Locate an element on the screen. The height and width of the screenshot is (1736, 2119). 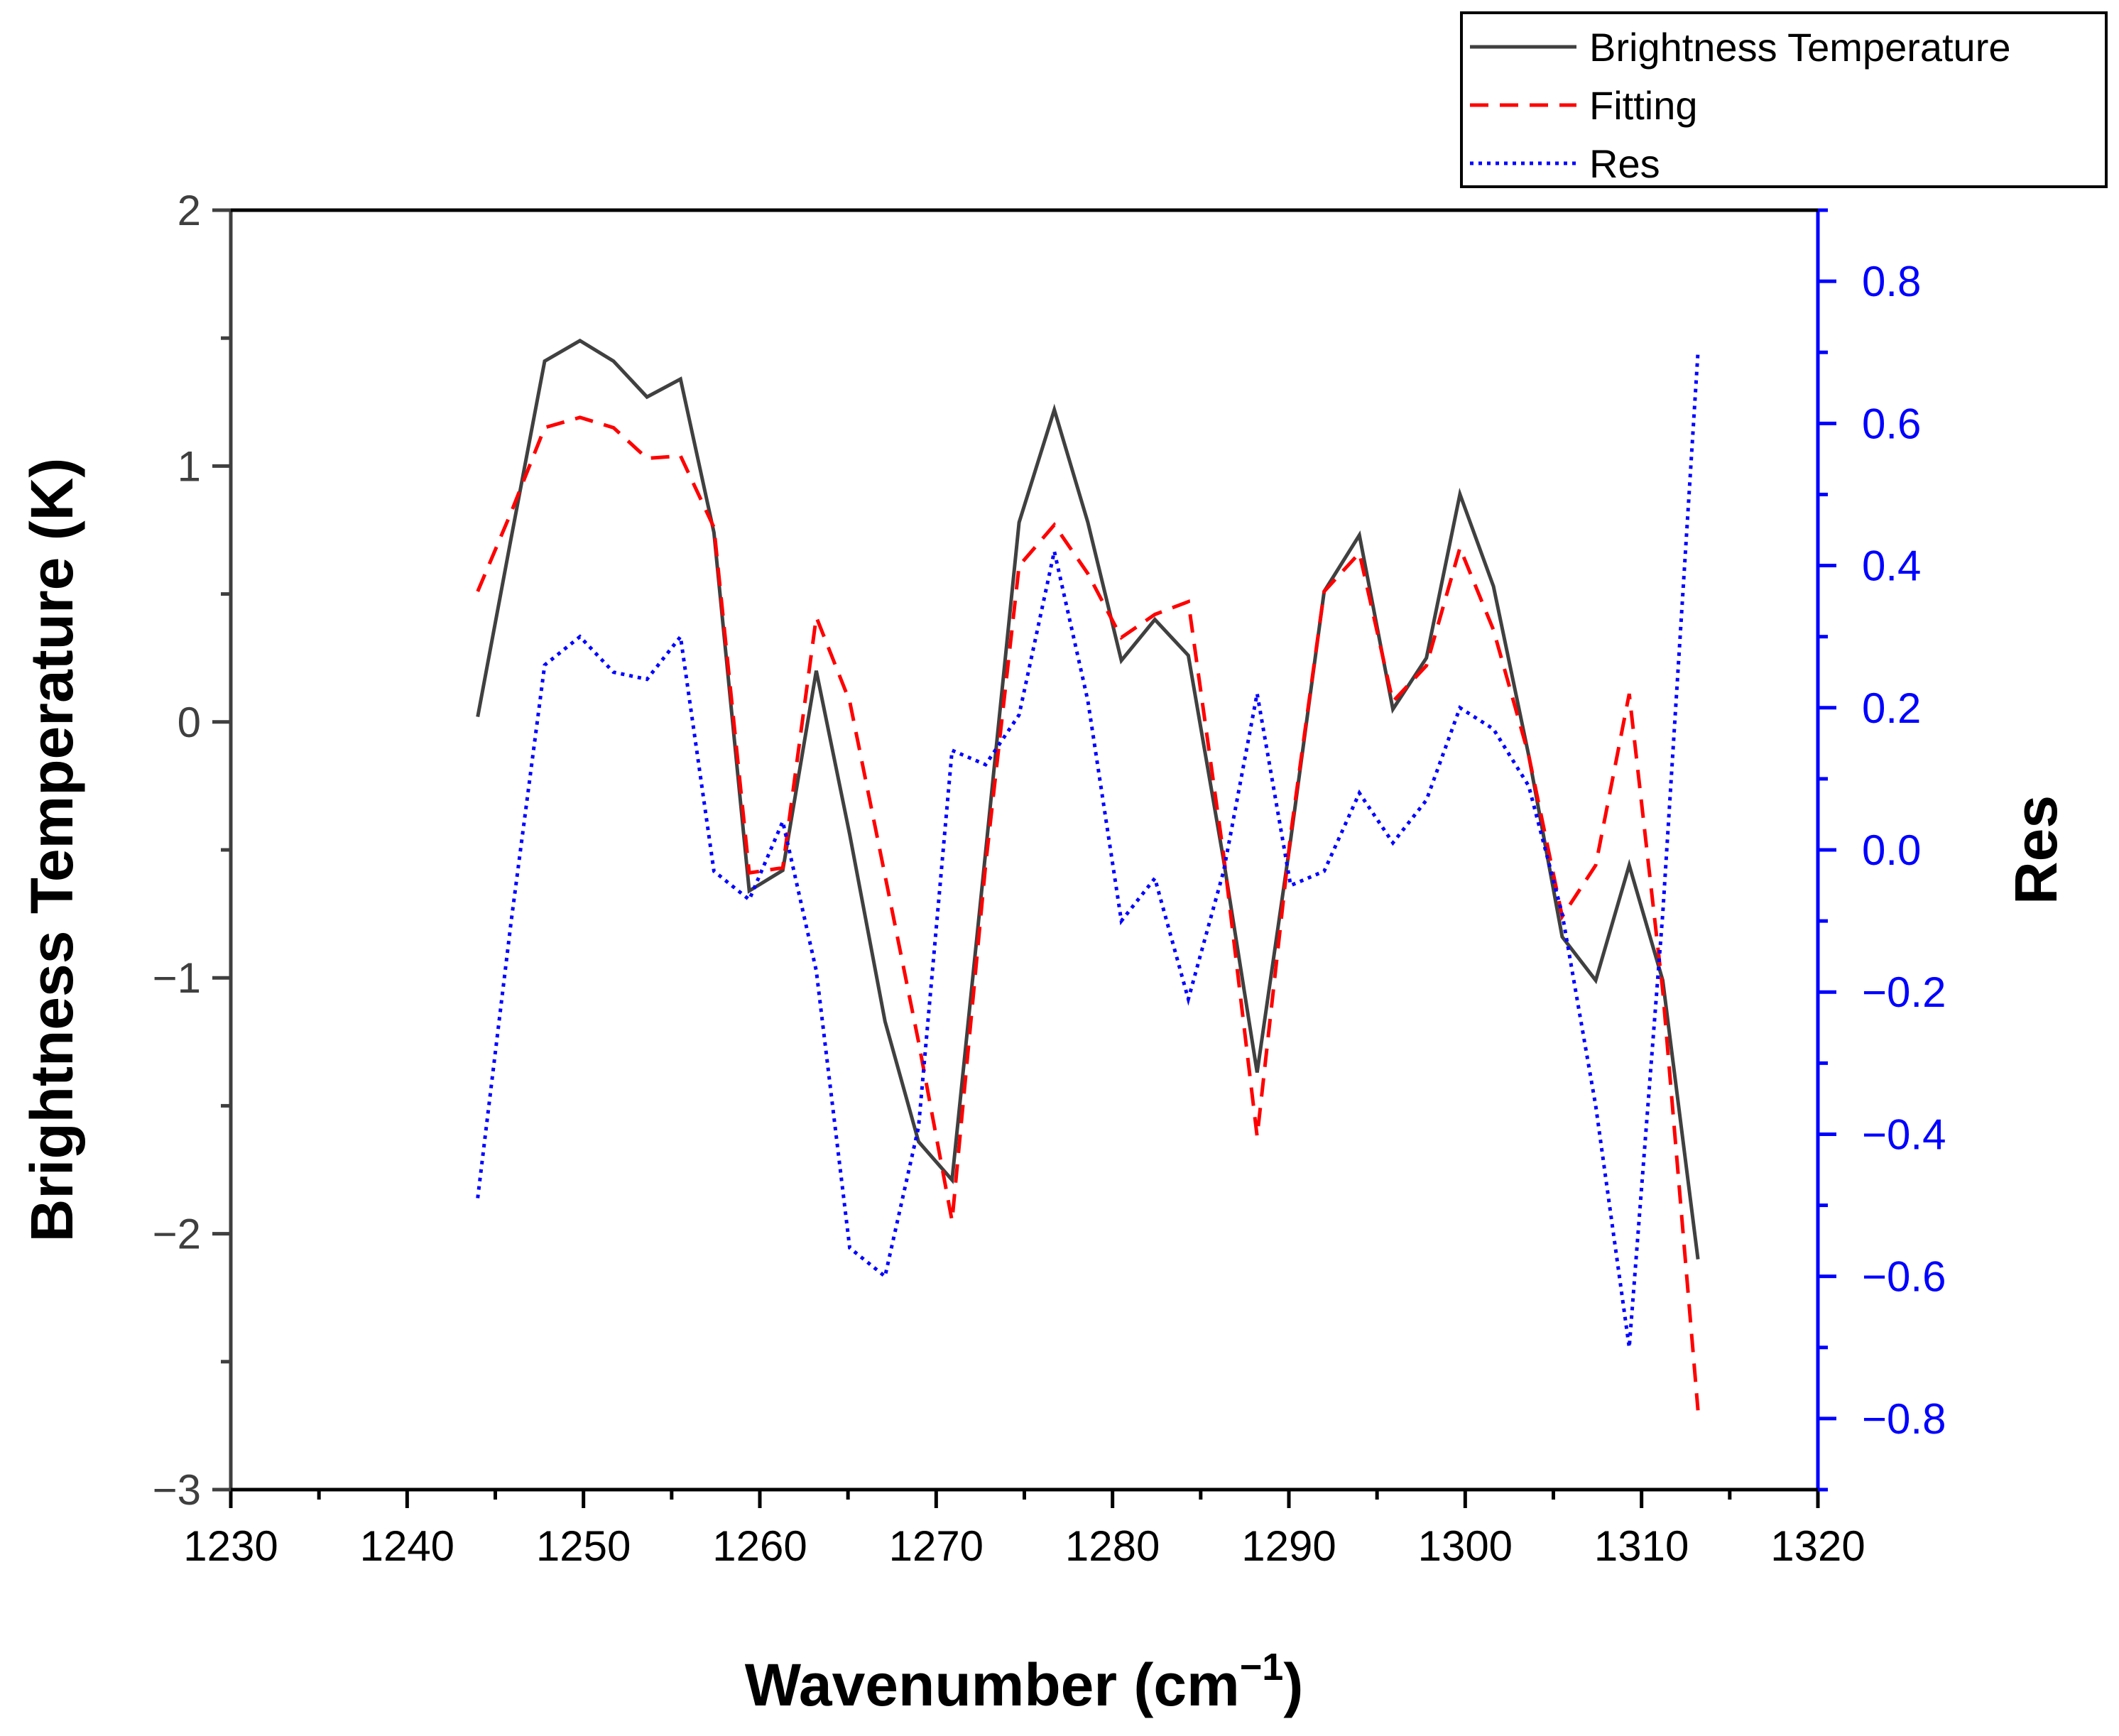
y2-tick-label: 0.6 is located at coordinates (1892, 423).